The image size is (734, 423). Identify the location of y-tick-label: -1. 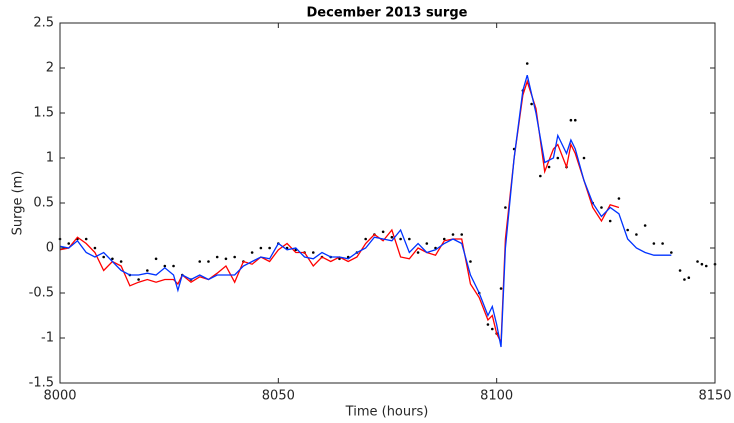
(47, 338).